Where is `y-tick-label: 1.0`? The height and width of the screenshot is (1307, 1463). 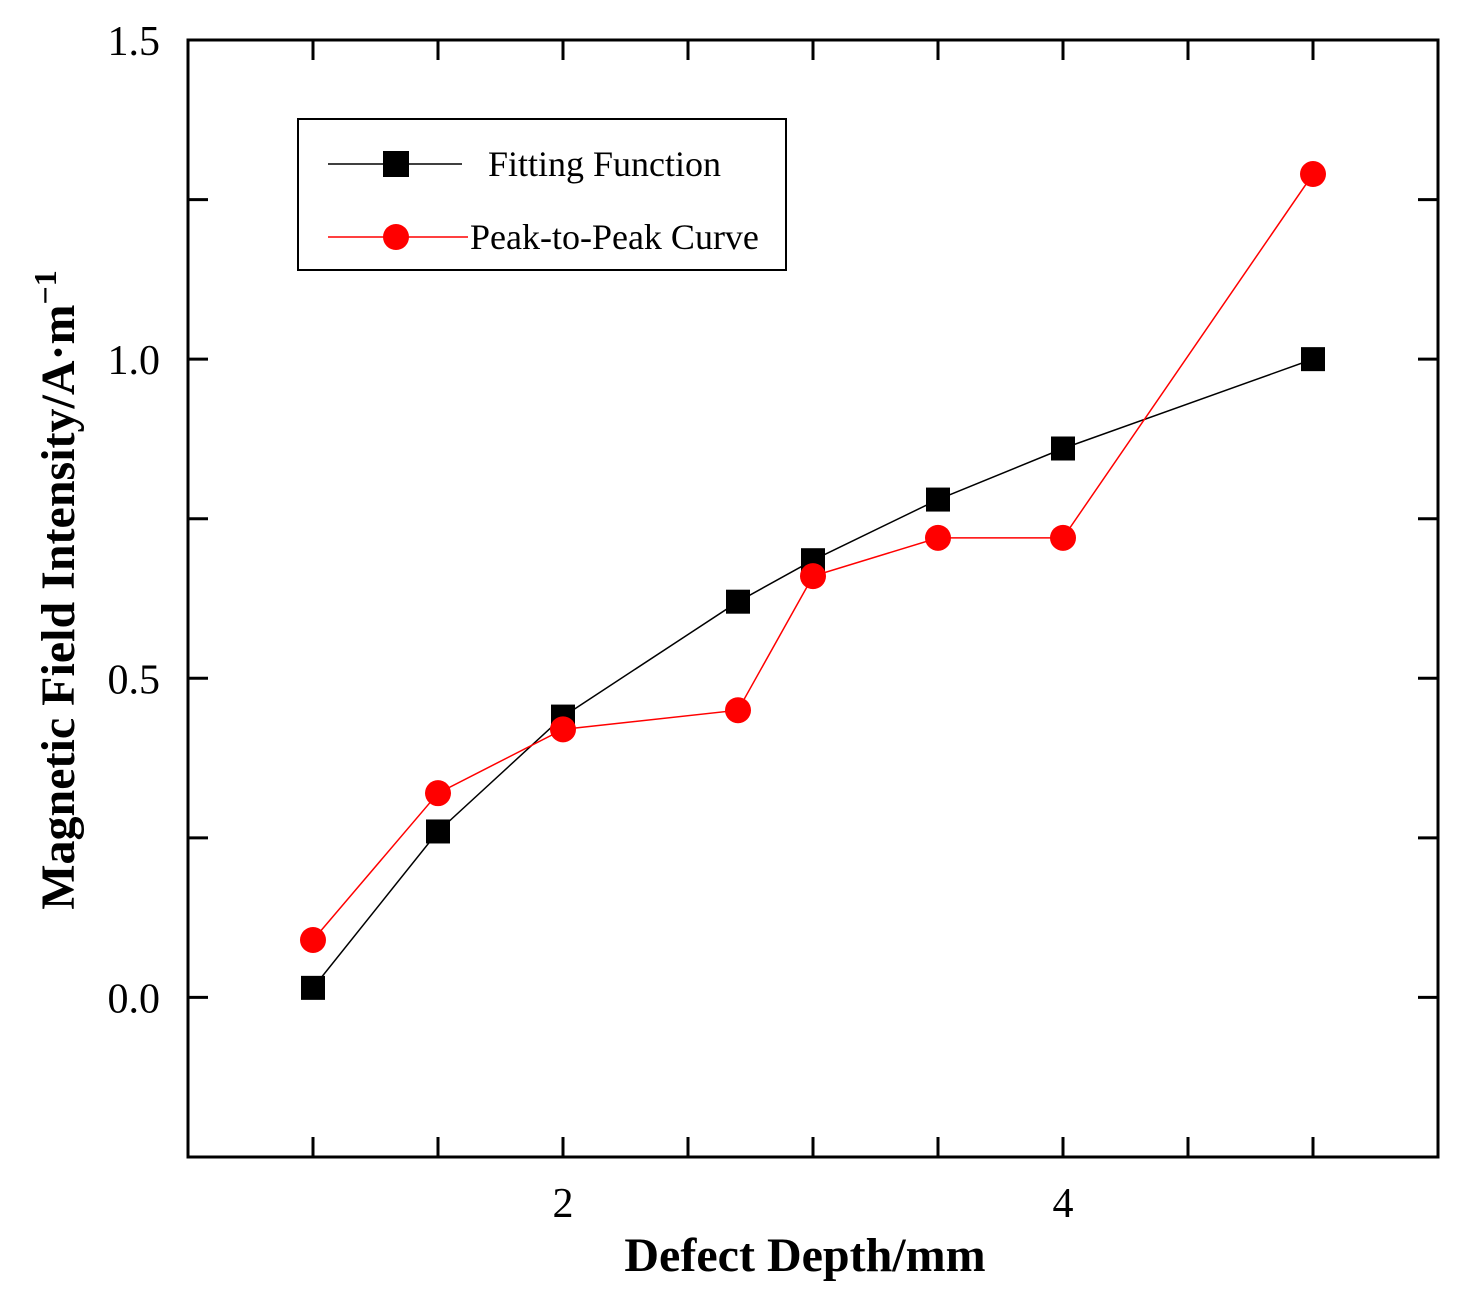 y-tick-label: 1.0 is located at coordinates (134, 361).